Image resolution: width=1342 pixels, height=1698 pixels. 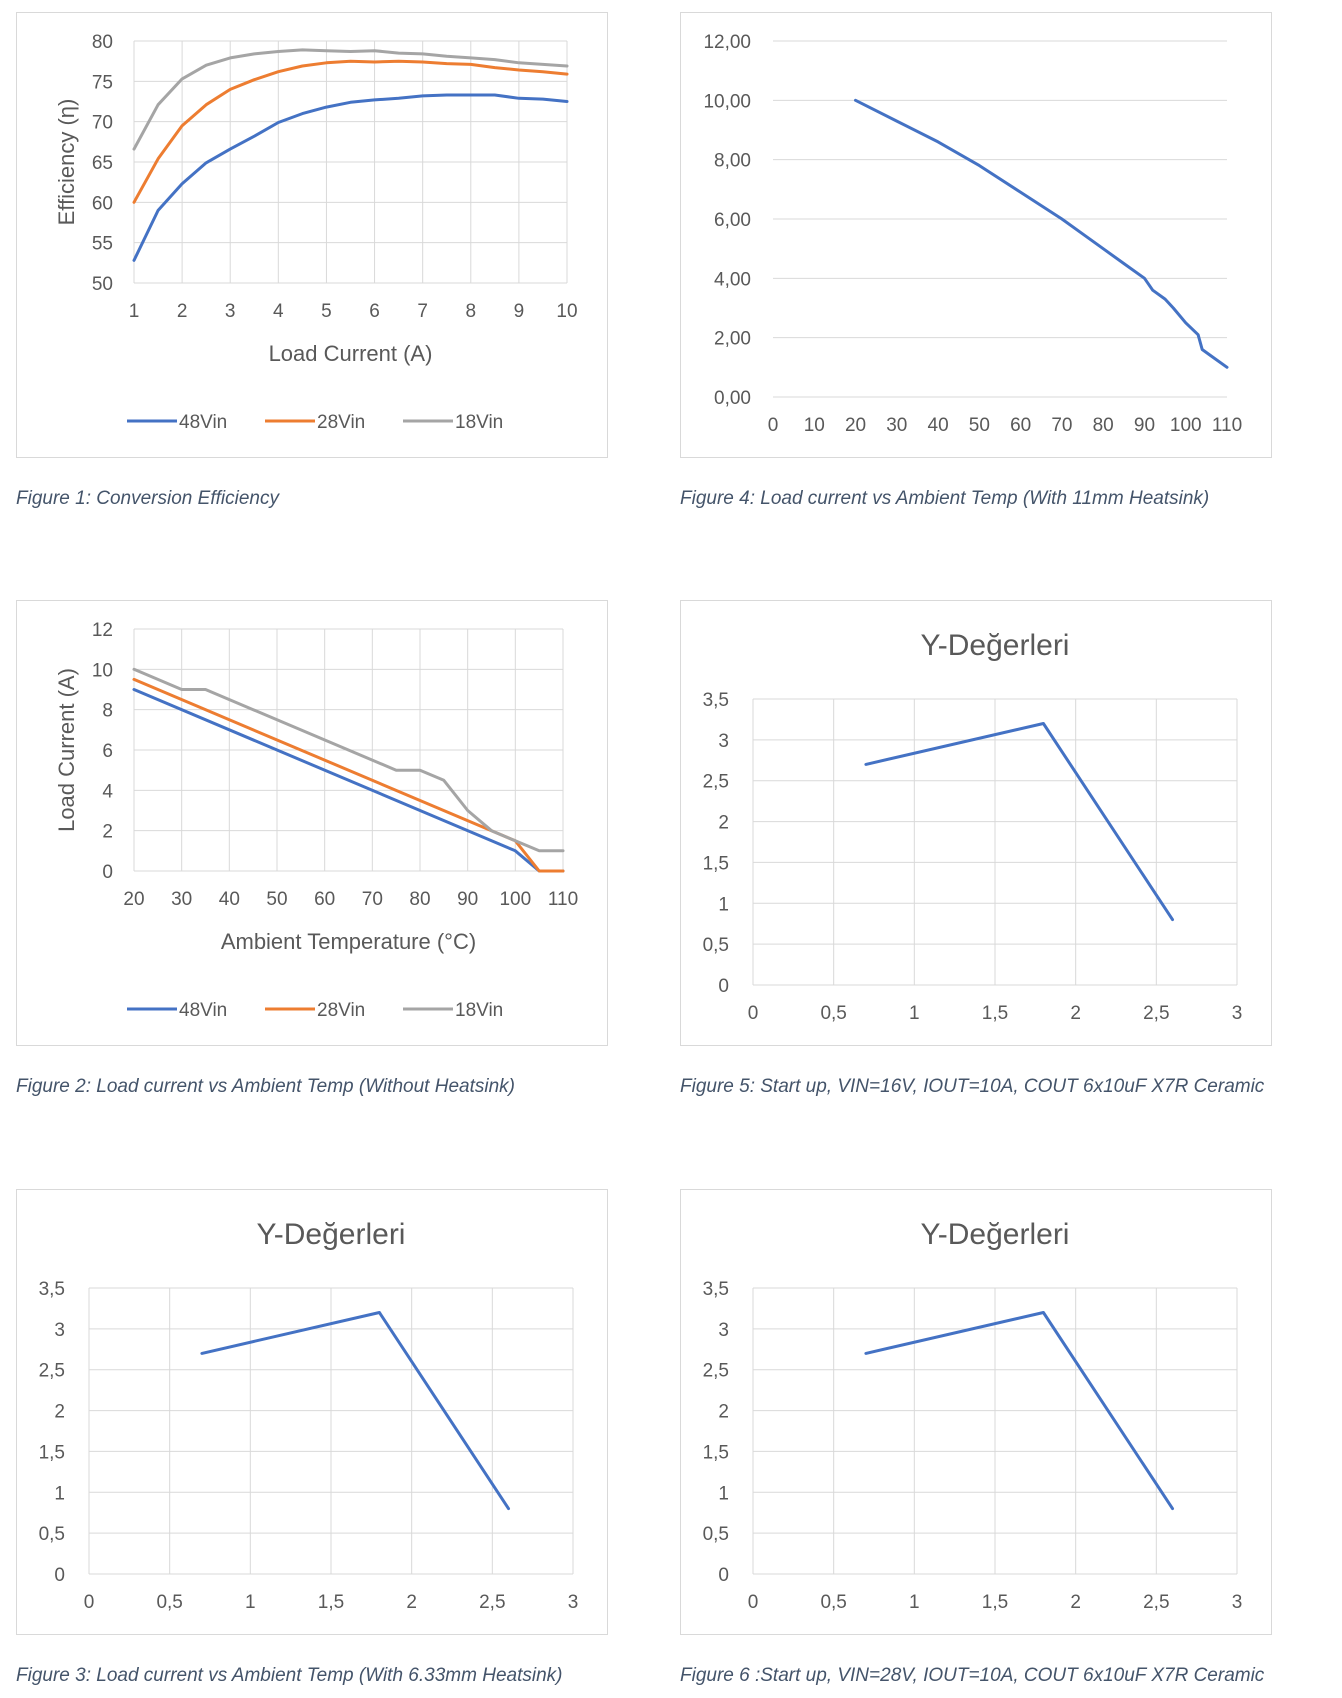 What do you see at coordinates (102, 82) in the screenshot?
I see `y-tick-label: 75` at bounding box center [102, 82].